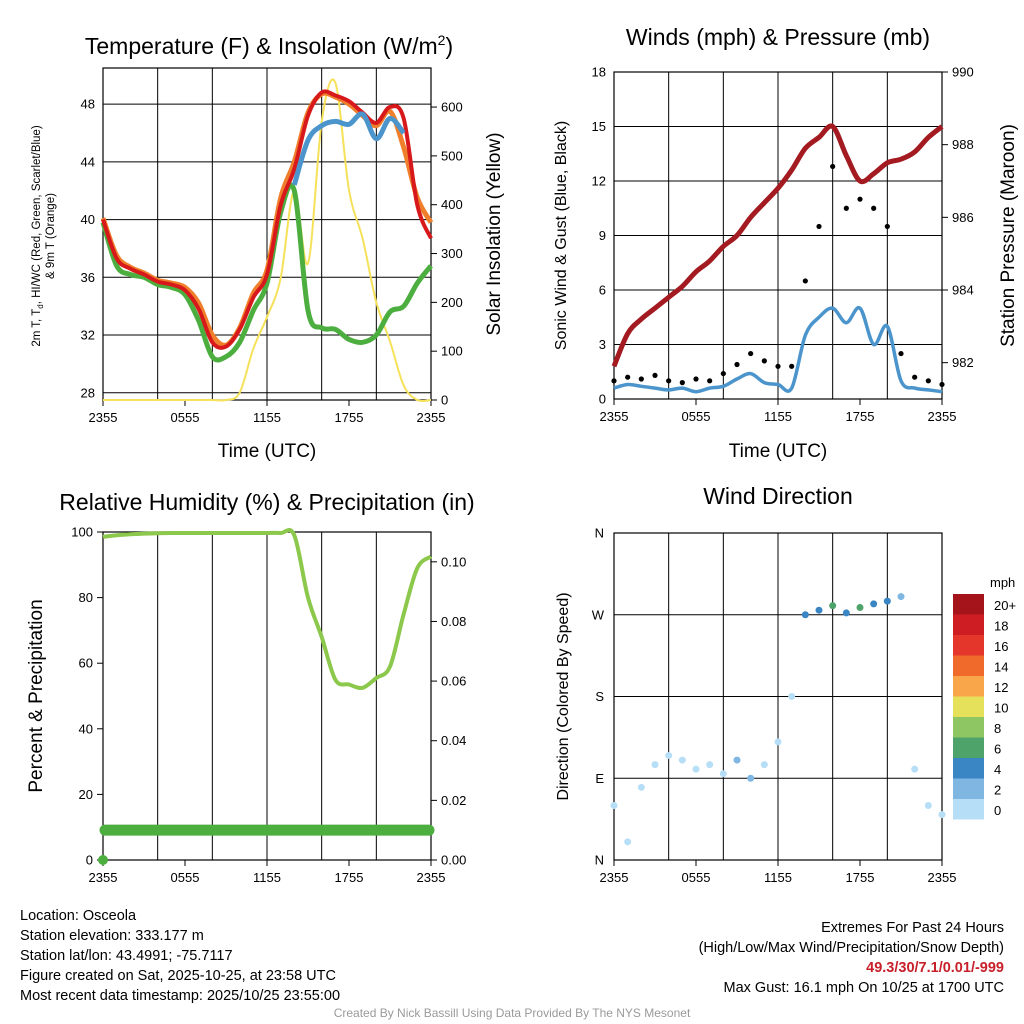  Describe the element at coordinates (103, 860) in the screenshot. I see `precipitation-start-point` at that location.